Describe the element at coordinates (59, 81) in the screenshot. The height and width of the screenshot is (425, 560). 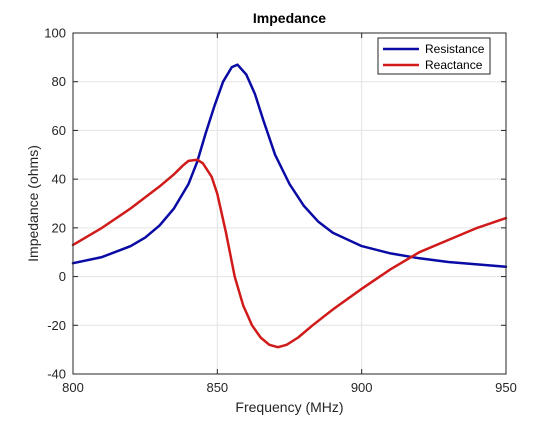
I see `y-tick-label: 80` at that location.